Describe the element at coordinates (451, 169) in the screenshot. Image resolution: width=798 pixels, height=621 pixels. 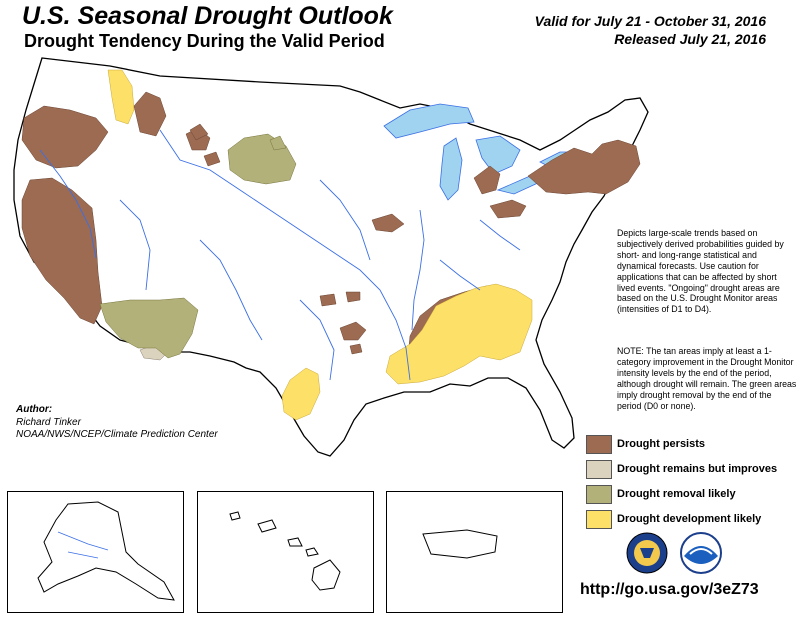
I see `lake-michigan` at that location.